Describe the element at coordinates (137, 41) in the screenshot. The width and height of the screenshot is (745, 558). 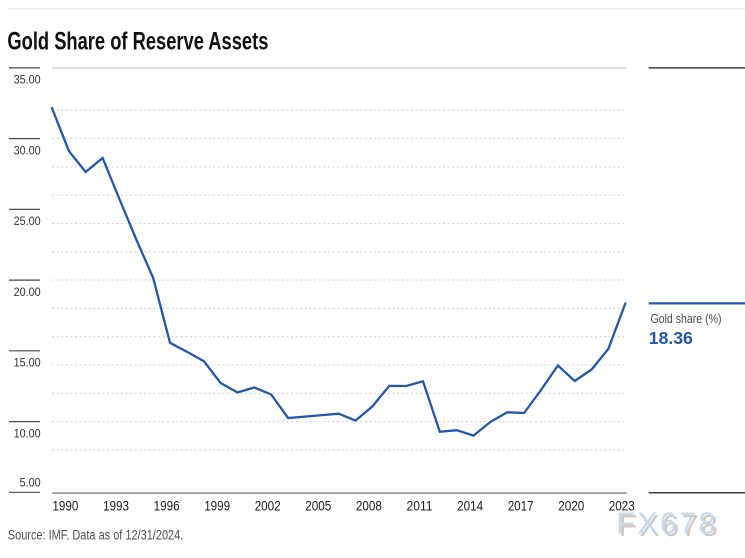
I see `svg-text: Gold Share of Reserve Assets` at that location.